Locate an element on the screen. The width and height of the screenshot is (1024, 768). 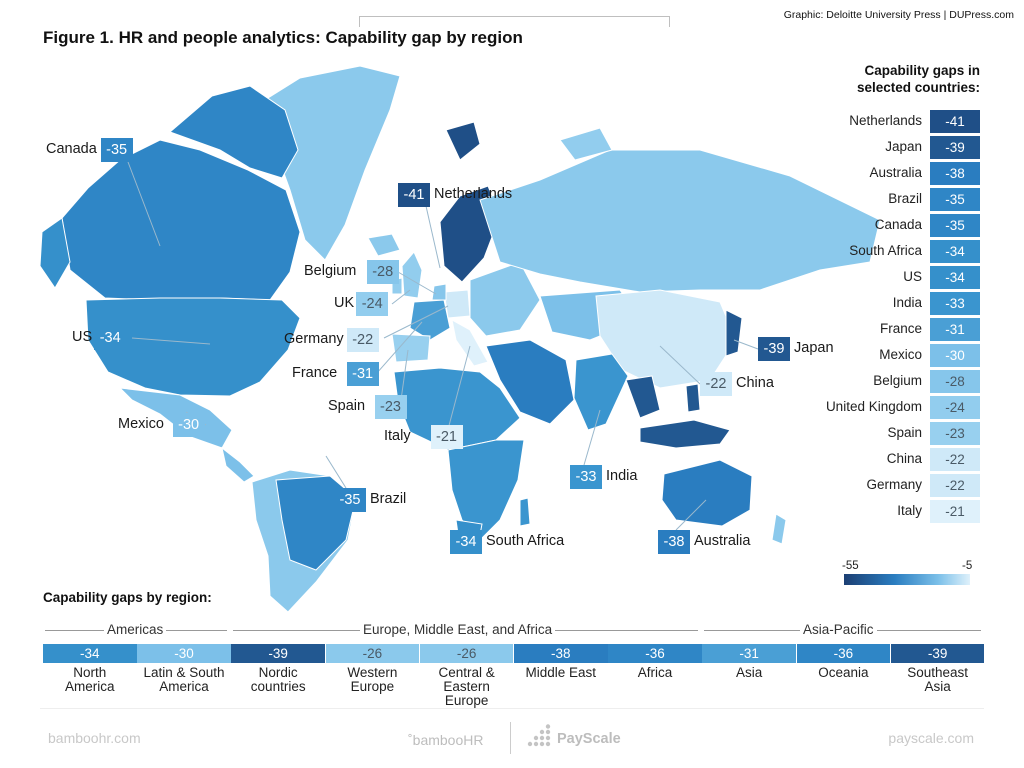
map-label-name-south-africa: South Africa is located at coordinates (525, 541).